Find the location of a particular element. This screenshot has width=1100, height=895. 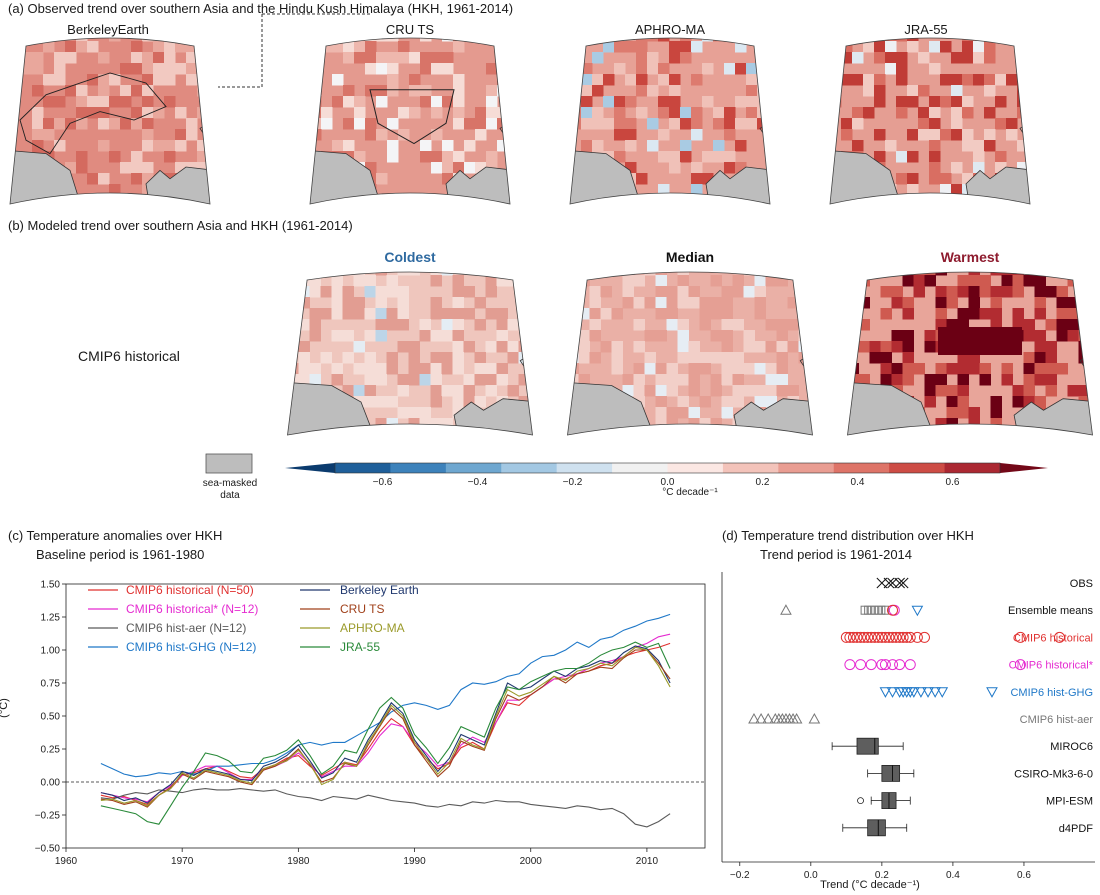

legend-label: CRU TS is located at coordinates (362, 609).